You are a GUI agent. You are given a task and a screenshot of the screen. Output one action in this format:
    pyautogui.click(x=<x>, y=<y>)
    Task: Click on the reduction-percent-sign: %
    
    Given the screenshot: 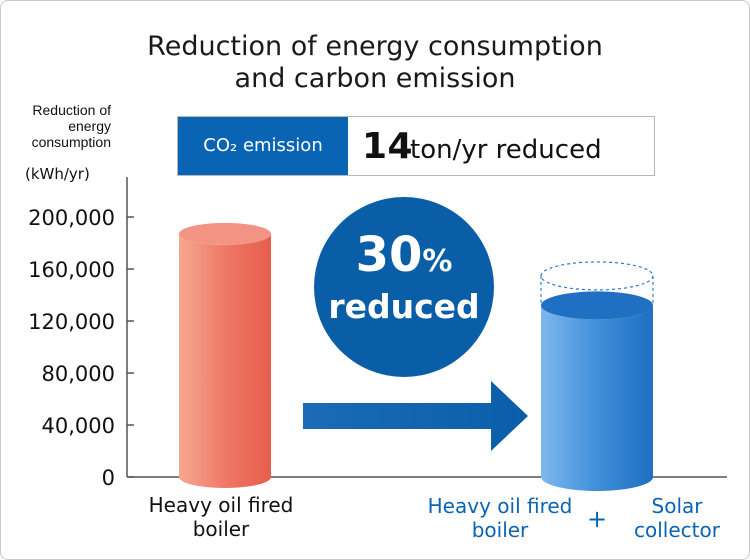 What is the action you would take?
    pyautogui.click(x=437, y=261)
    